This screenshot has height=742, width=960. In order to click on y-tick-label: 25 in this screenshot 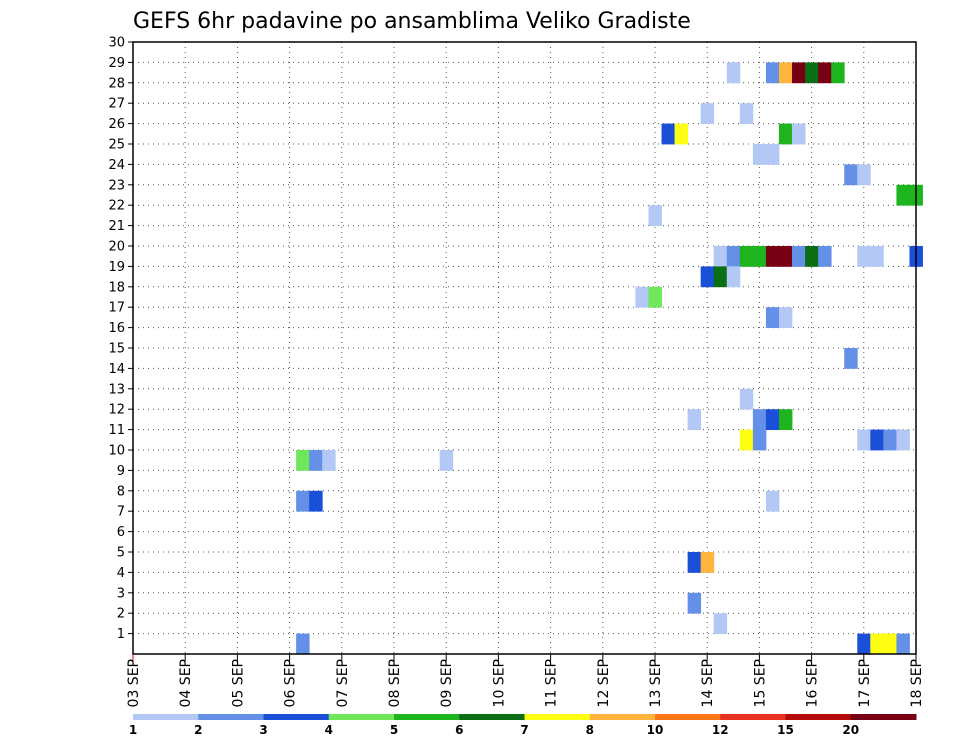, I will do `click(116, 145)`.